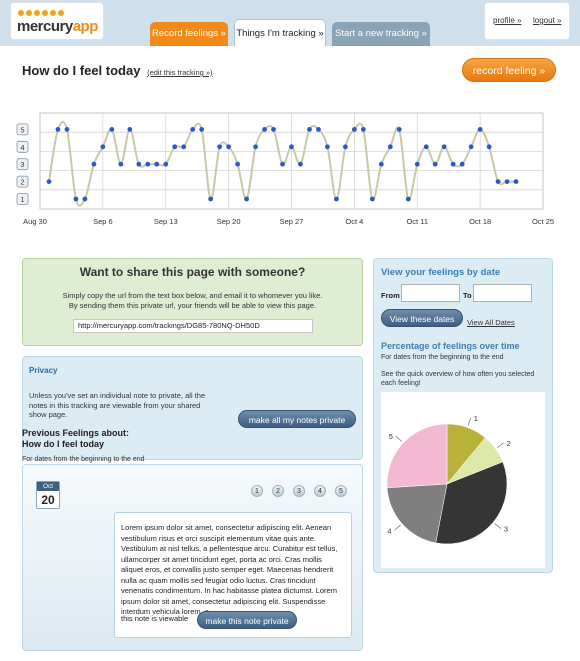  I want to click on edit-tracking-link: (edit this tracking »), so click(180, 72).